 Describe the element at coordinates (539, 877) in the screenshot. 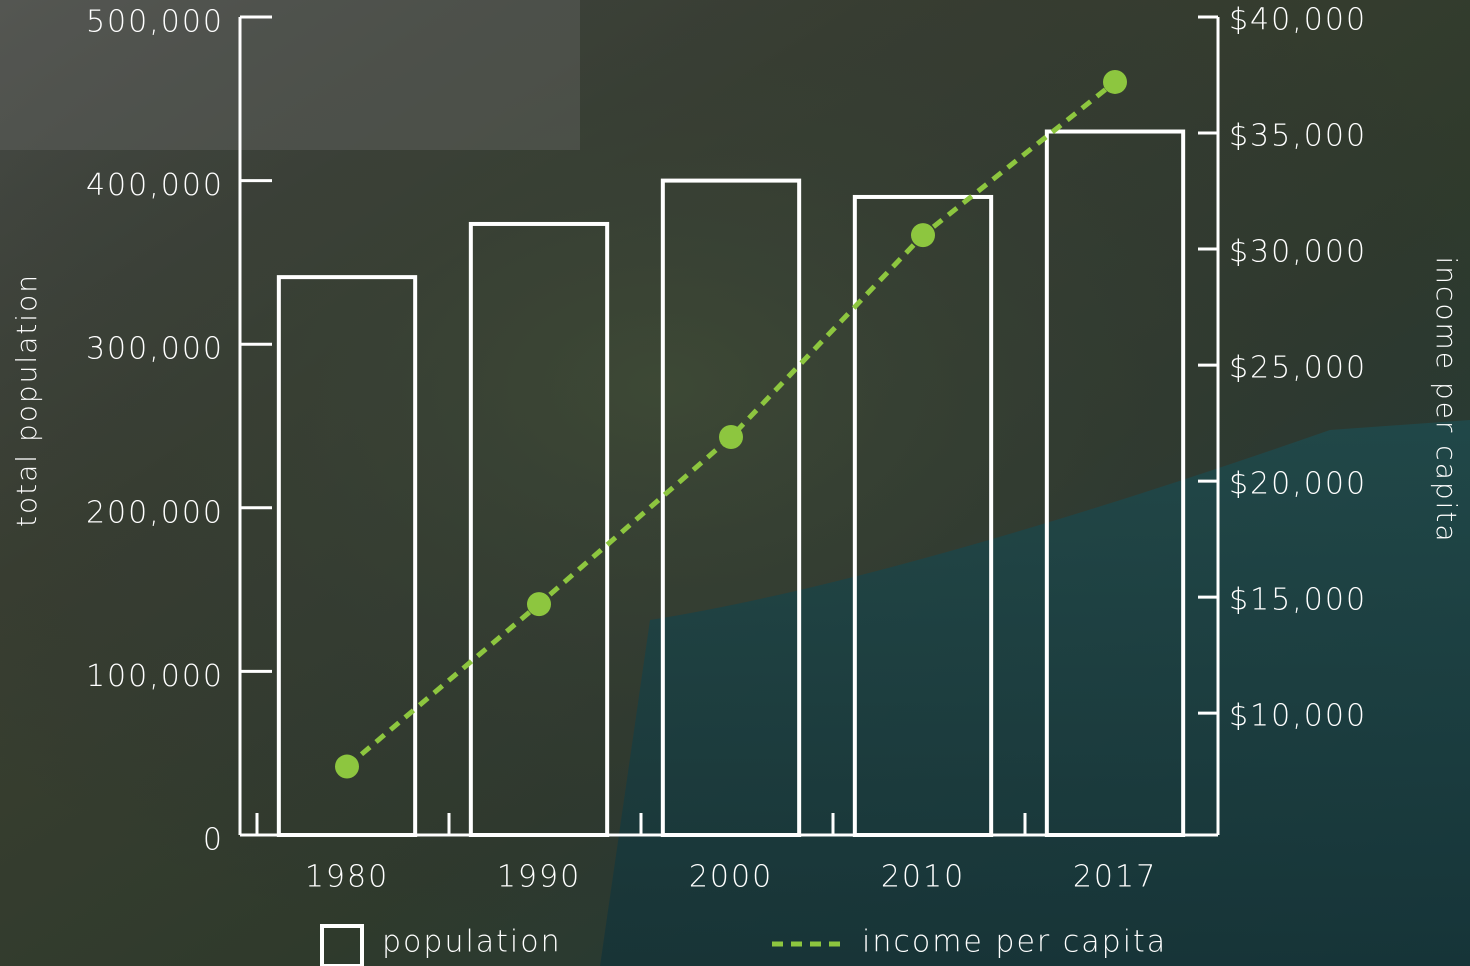

I see `x-tick-label: 1990` at that location.